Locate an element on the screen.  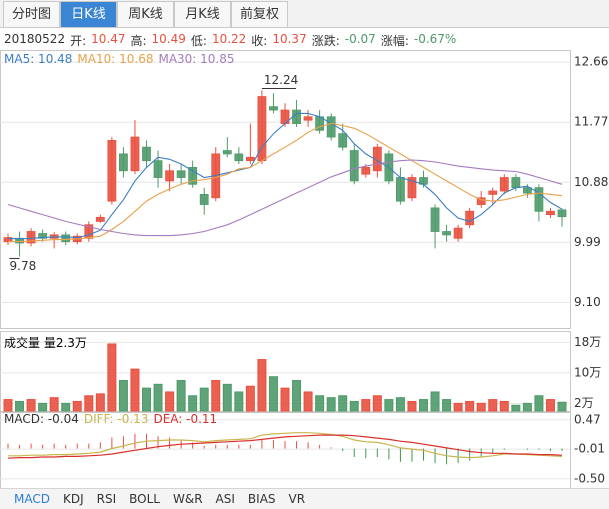
y-tick-label: 10万 is located at coordinates (587, 372).